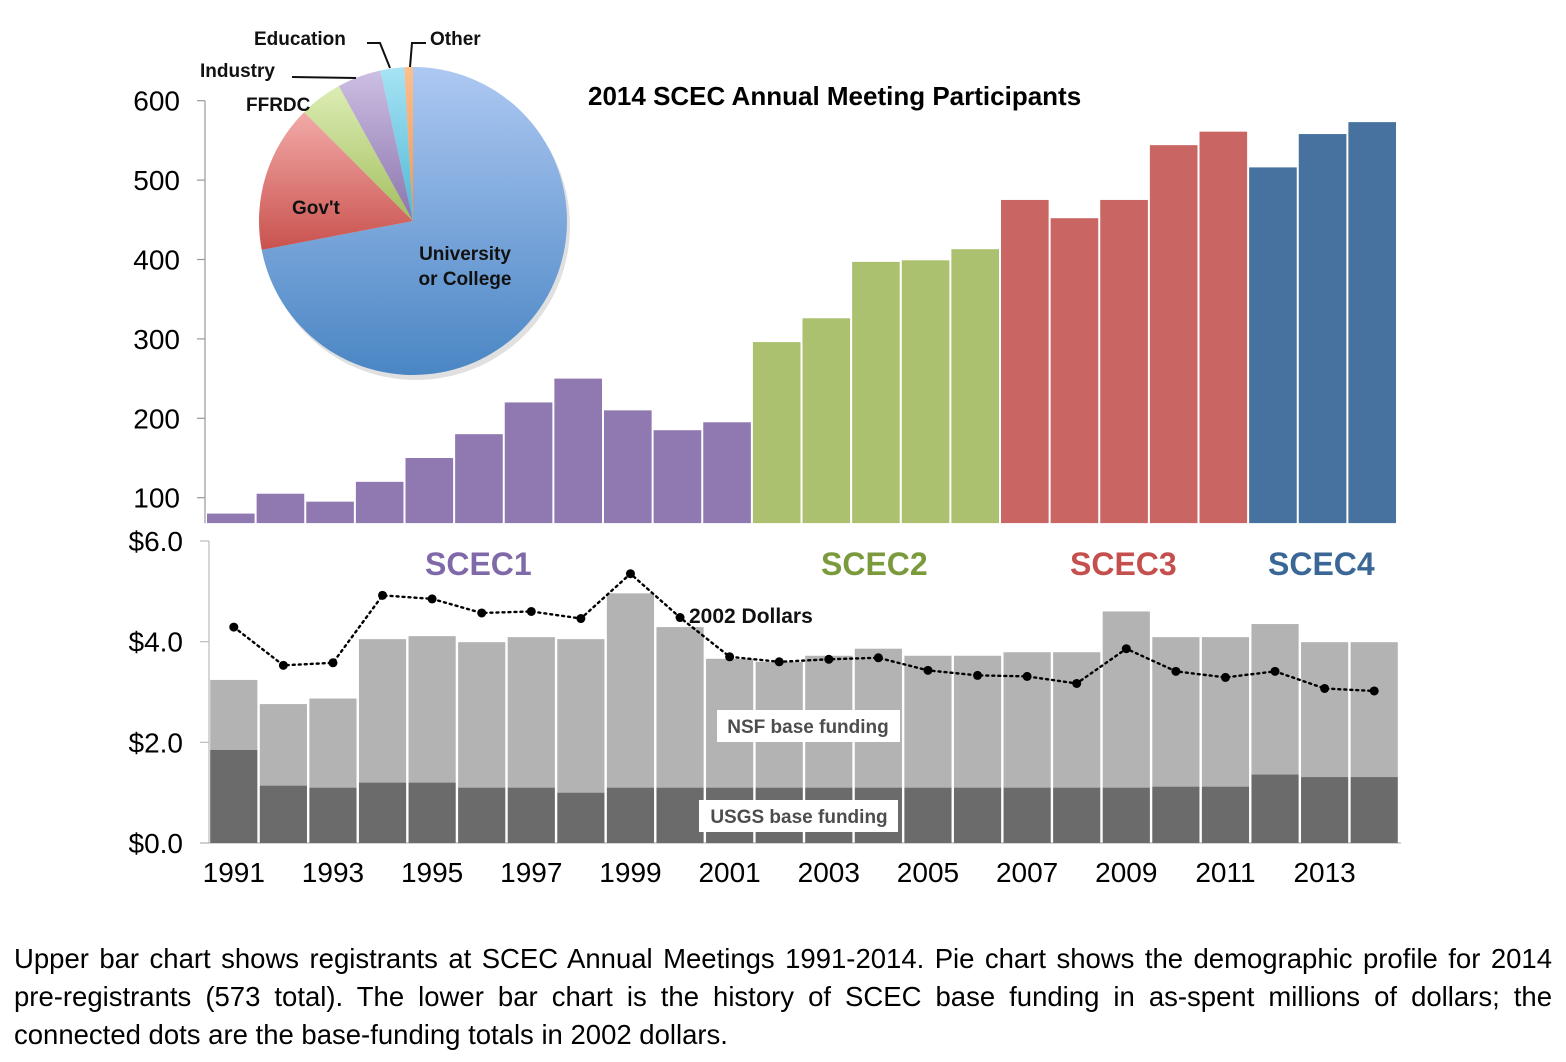 The width and height of the screenshot is (1566, 1062). Describe the element at coordinates (379, 55) in the screenshot. I see `leader-line-education` at that location.